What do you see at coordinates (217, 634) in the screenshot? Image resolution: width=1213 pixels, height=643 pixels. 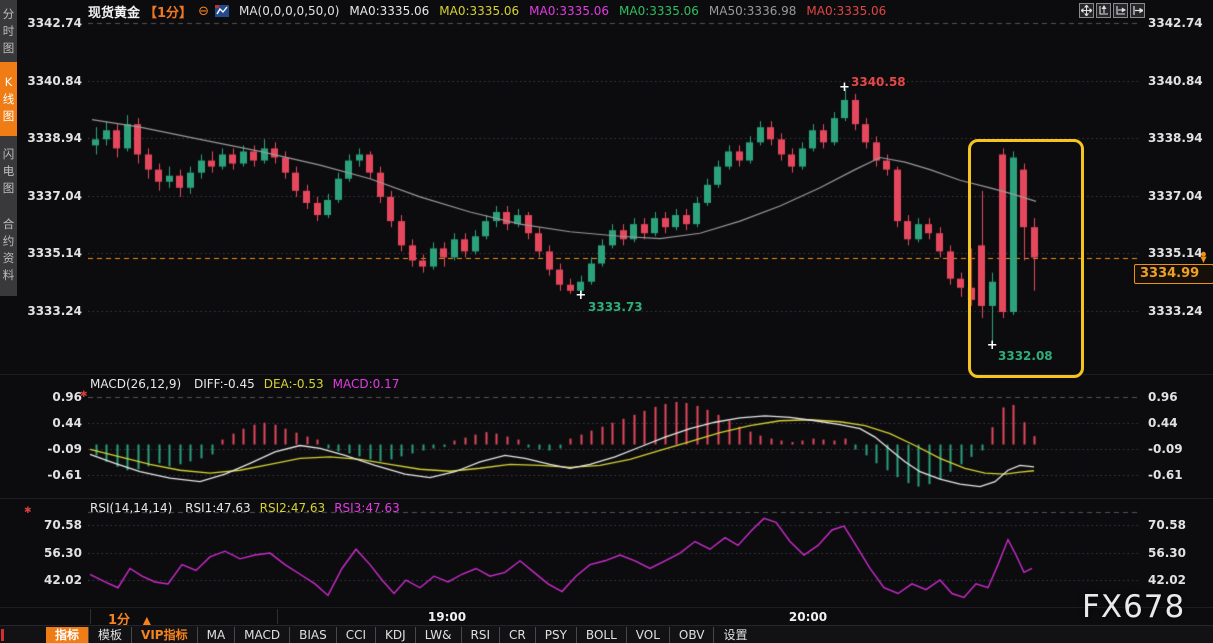 I see `toolbar-item-3: MA` at bounding box center [217, 634].